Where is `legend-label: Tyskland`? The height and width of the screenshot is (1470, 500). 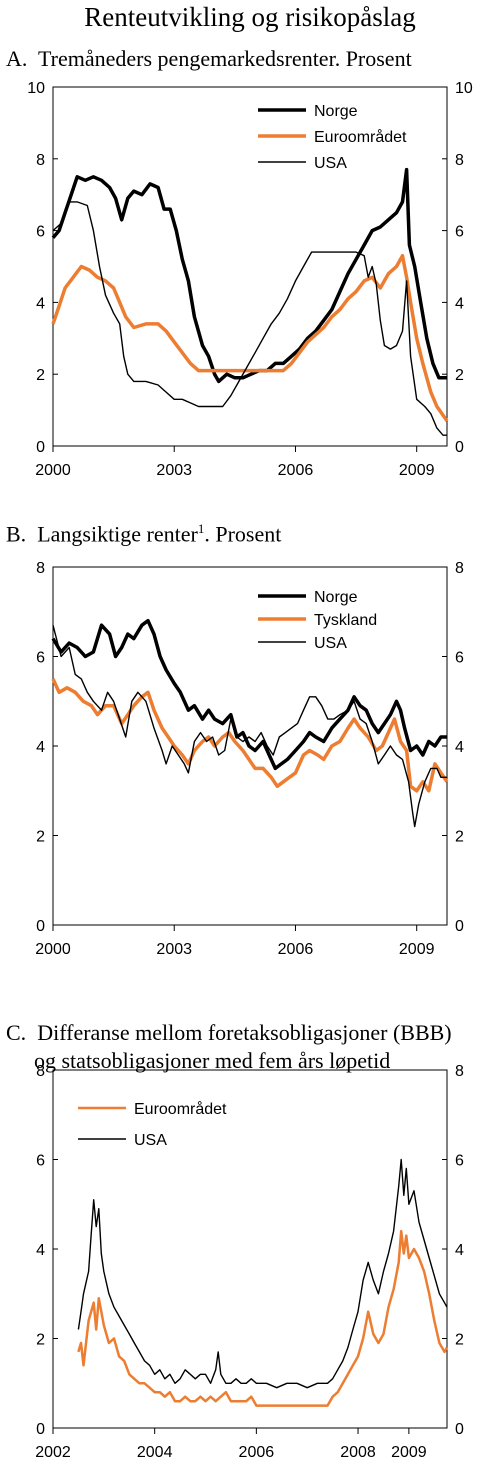 legend-label: Tyskland is located at coordinates (345, 620).